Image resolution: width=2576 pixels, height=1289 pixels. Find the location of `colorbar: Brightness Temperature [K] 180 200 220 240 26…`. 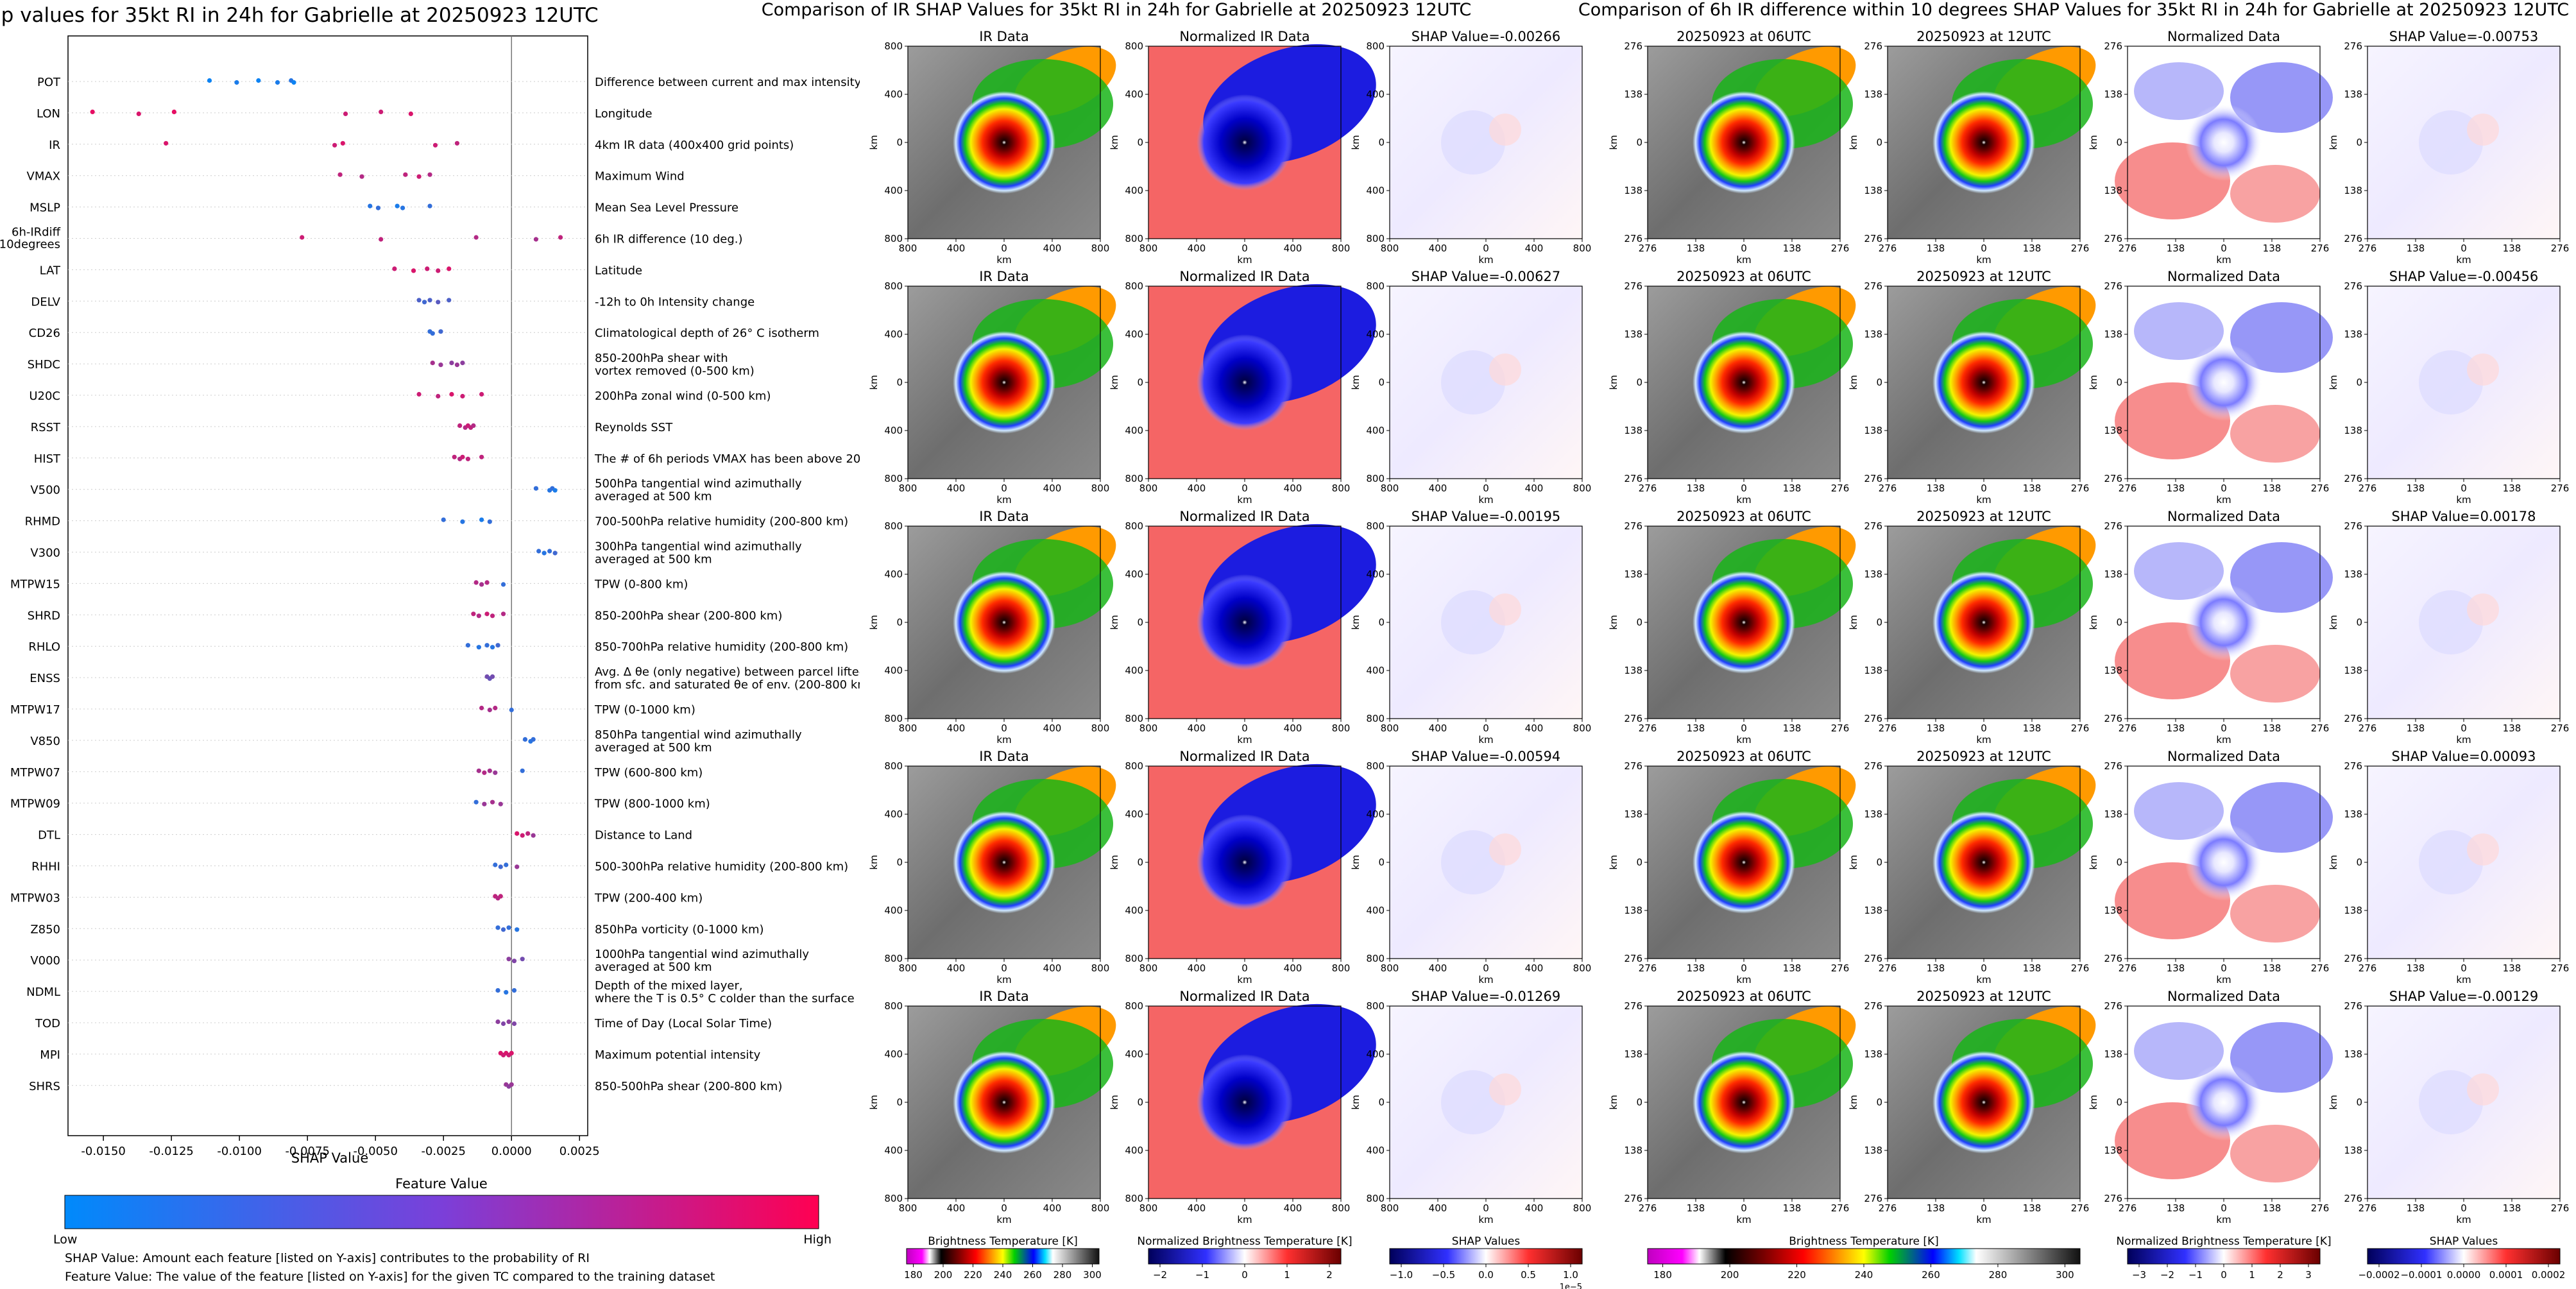

colorbar: Brightness Temperature [K] 180 200 220 240 26… is located at coordinates (1864, 1258).